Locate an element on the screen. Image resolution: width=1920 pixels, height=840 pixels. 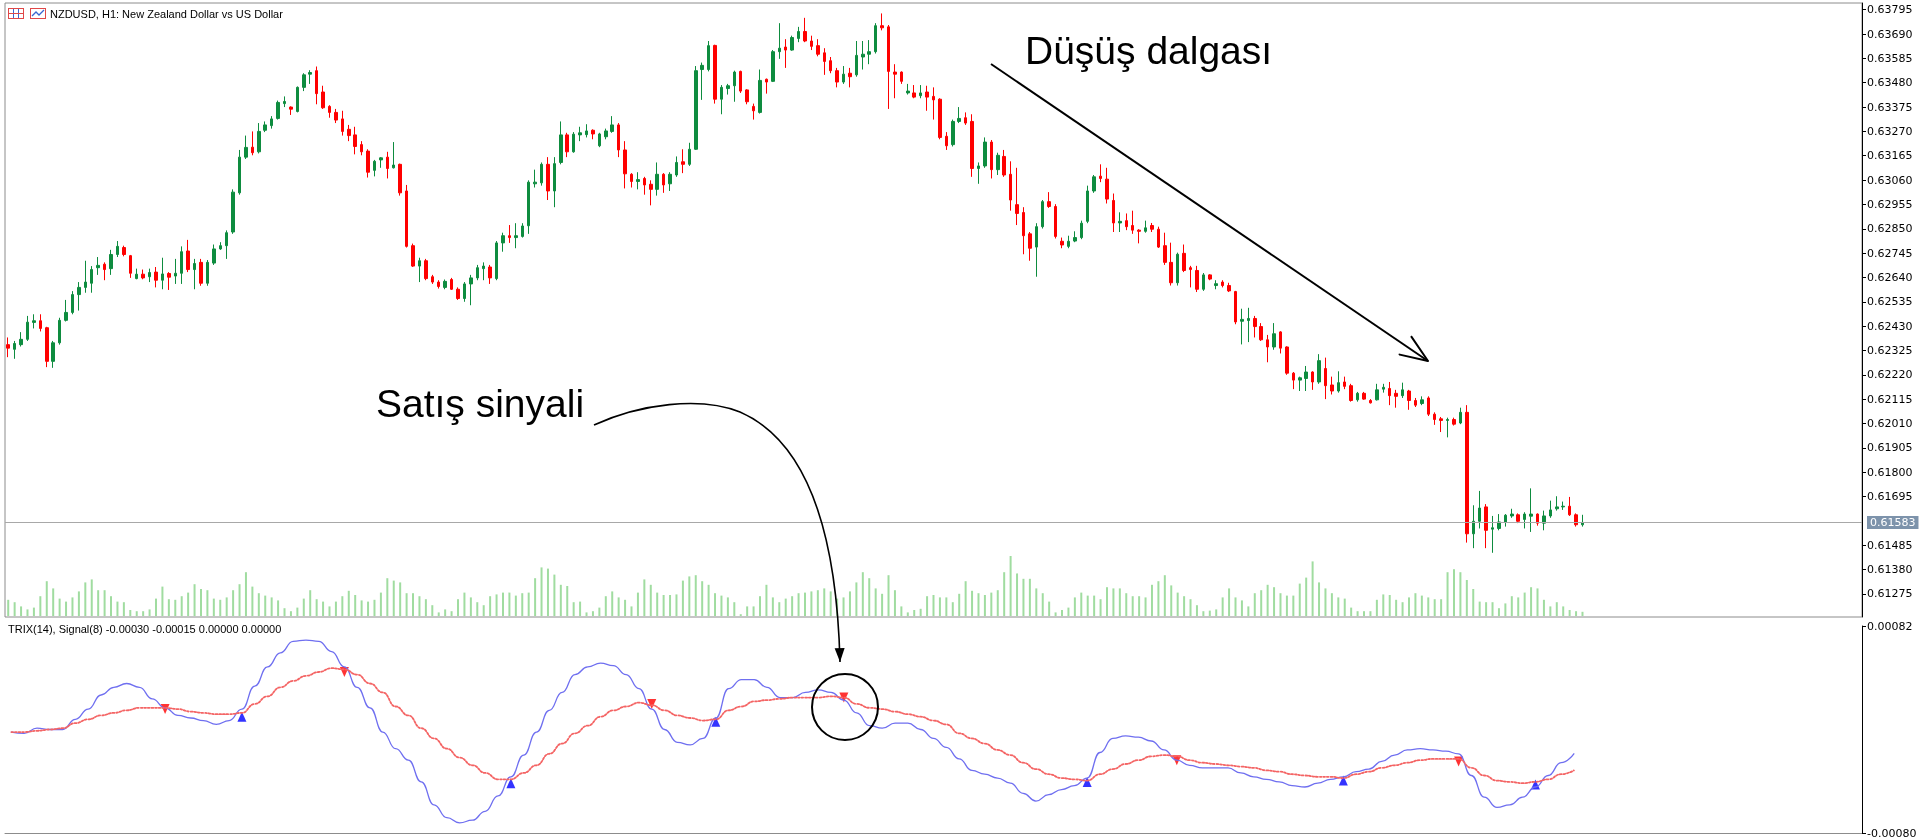
y-tick-label: 0.63585 is located at coordinates (1890, 58).